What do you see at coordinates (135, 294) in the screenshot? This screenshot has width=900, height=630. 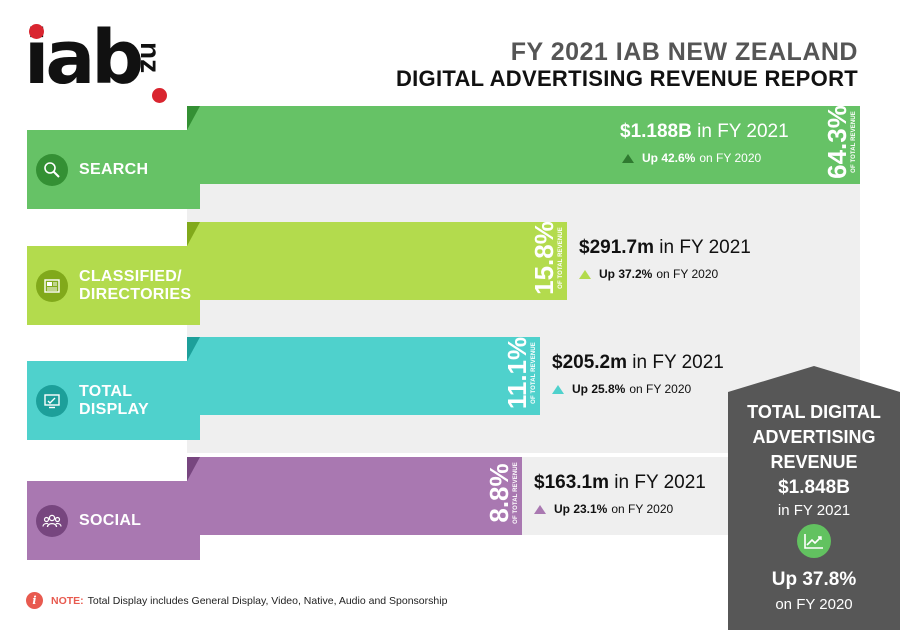 I see `category-label-line: DIRECTORIES` at bounding box center [135, 294].